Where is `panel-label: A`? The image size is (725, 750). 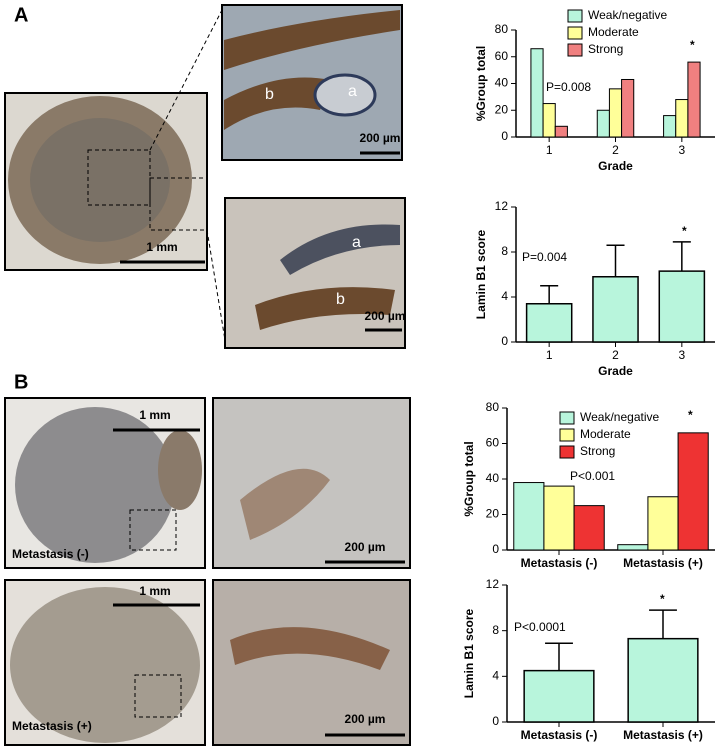
panel-label: A is located at coordinates (21, 15).